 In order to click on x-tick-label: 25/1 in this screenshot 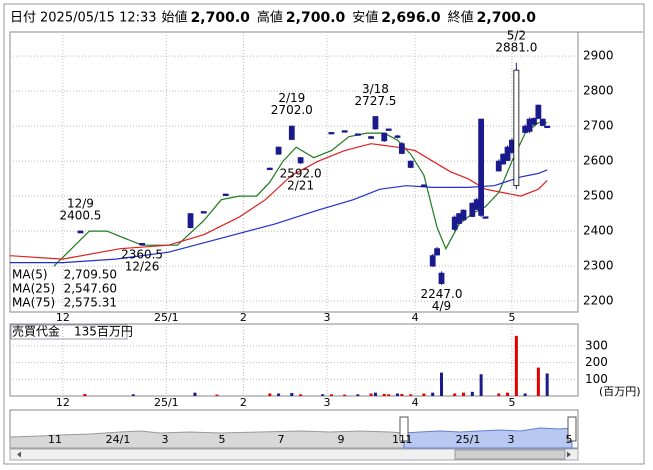, I will do `click(166, 402)`.